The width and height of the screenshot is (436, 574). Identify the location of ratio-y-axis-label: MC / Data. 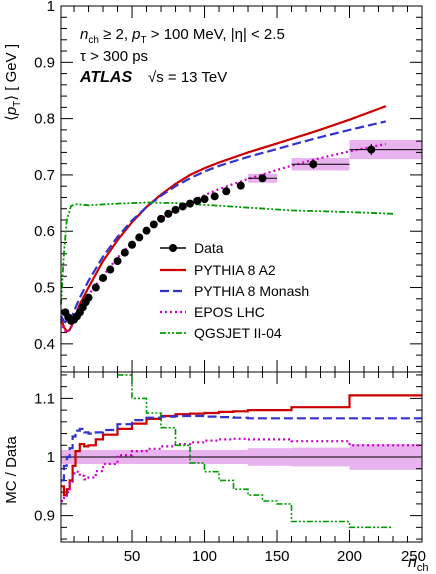
(11, 470).